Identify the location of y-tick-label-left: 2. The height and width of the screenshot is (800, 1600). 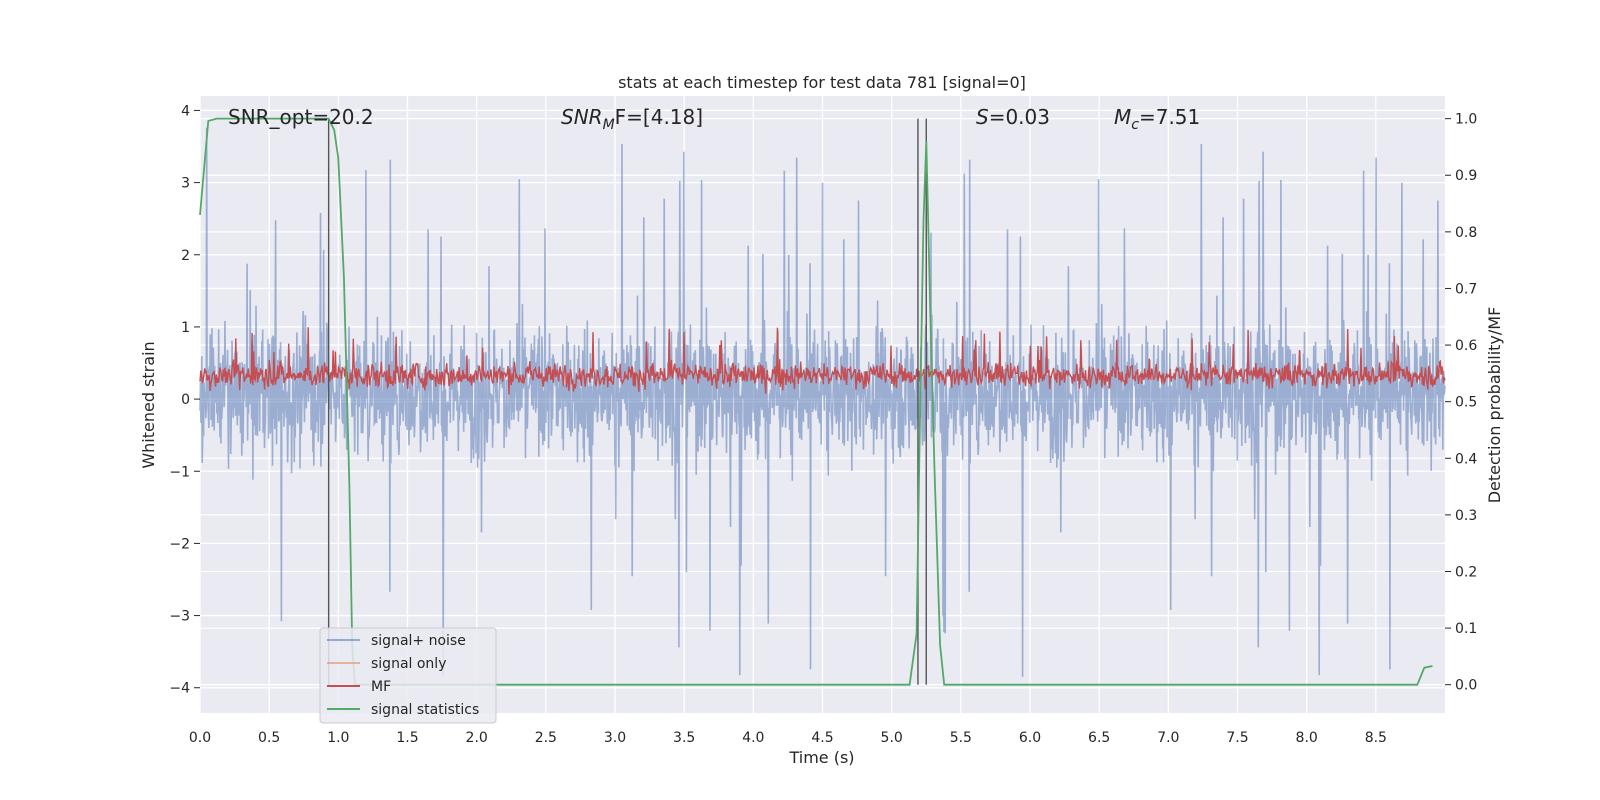
(185, 256).